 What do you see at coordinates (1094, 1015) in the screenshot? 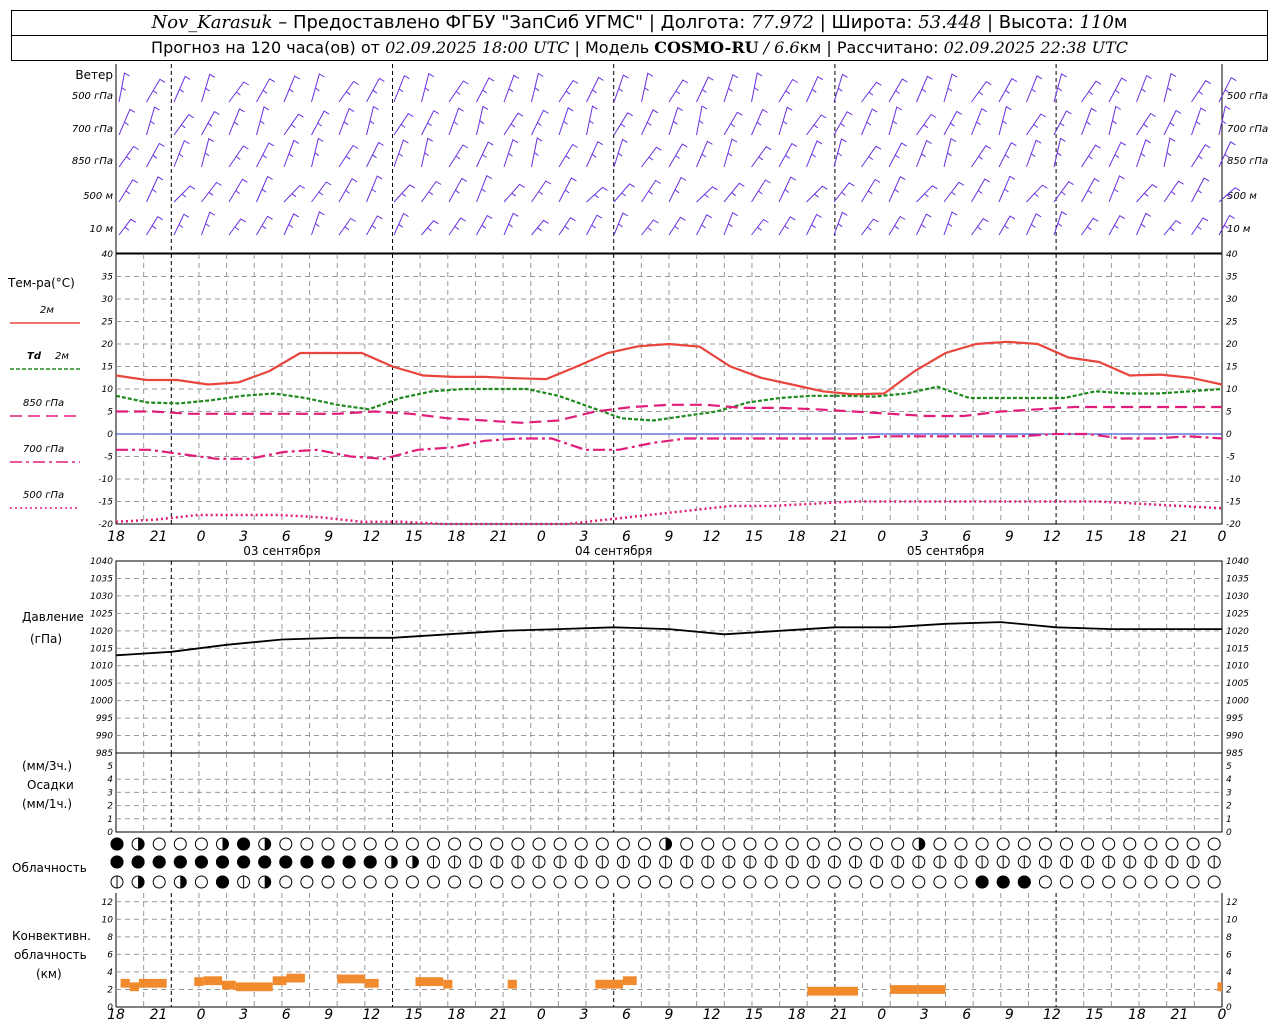
I see `lower-hour-label: 15` at bounding box center [1094, 1015].